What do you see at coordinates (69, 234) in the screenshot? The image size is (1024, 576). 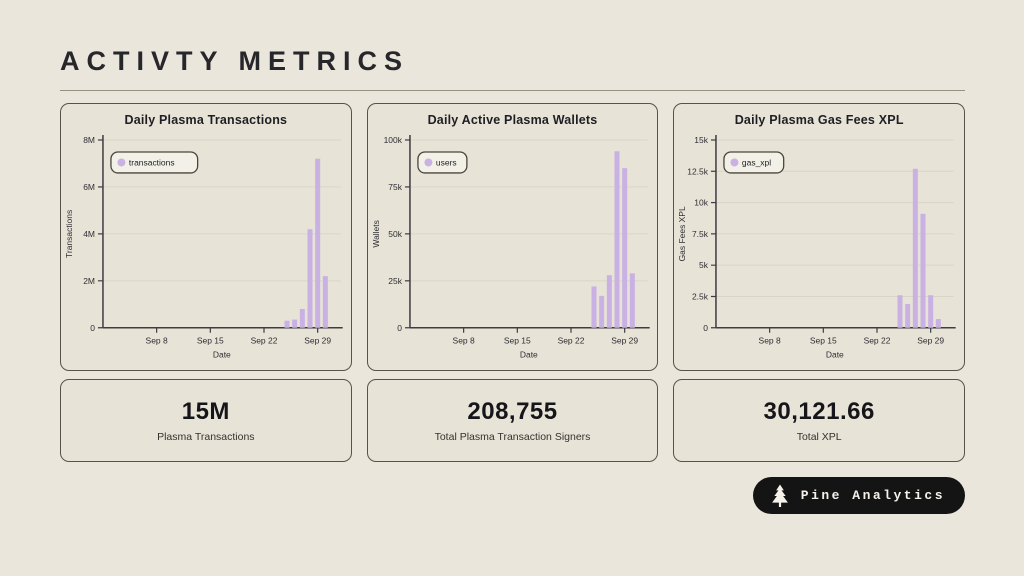 I see `y-axis-title: Transactions` at bounding box center [69, 234].